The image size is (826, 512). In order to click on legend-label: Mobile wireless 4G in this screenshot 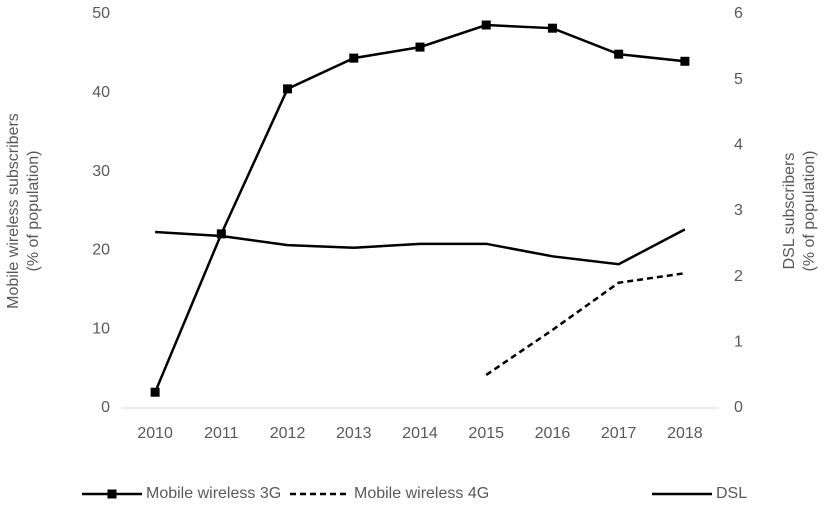, I will do `click(421, 493)`.